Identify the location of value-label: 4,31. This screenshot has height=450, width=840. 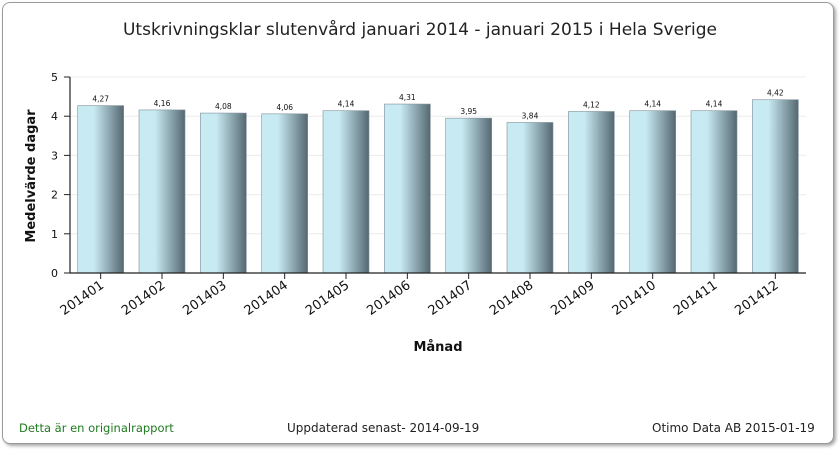
(407, 97).